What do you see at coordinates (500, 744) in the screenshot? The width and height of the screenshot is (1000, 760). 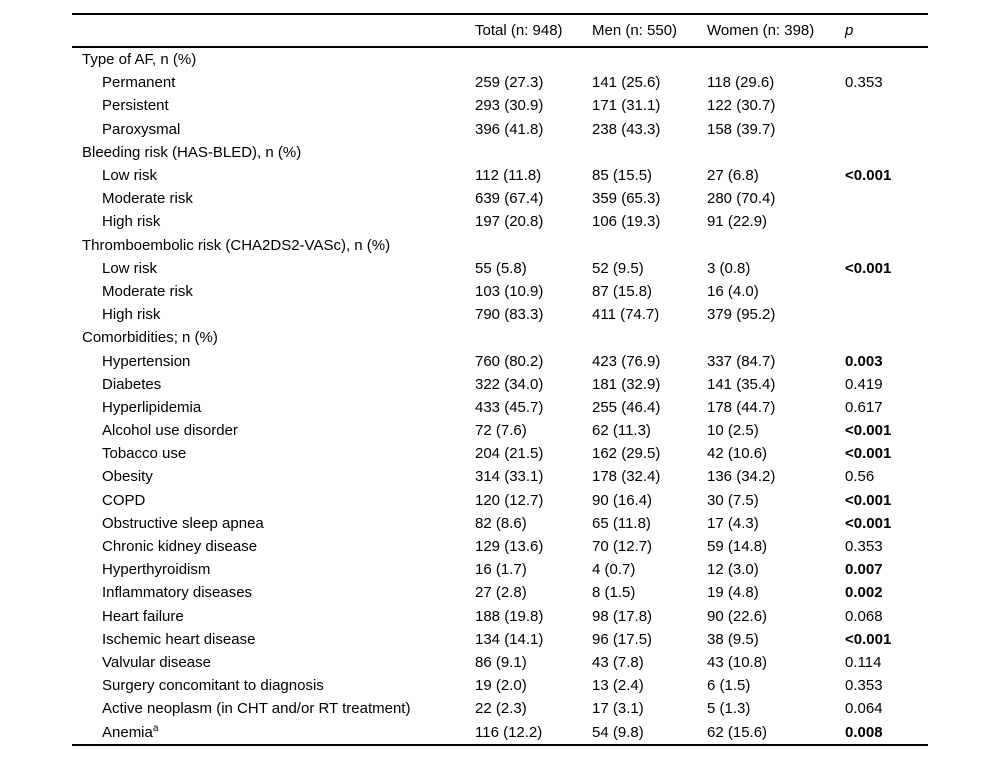 I see `table-bottom-rule` at bounding box center [500, 744].